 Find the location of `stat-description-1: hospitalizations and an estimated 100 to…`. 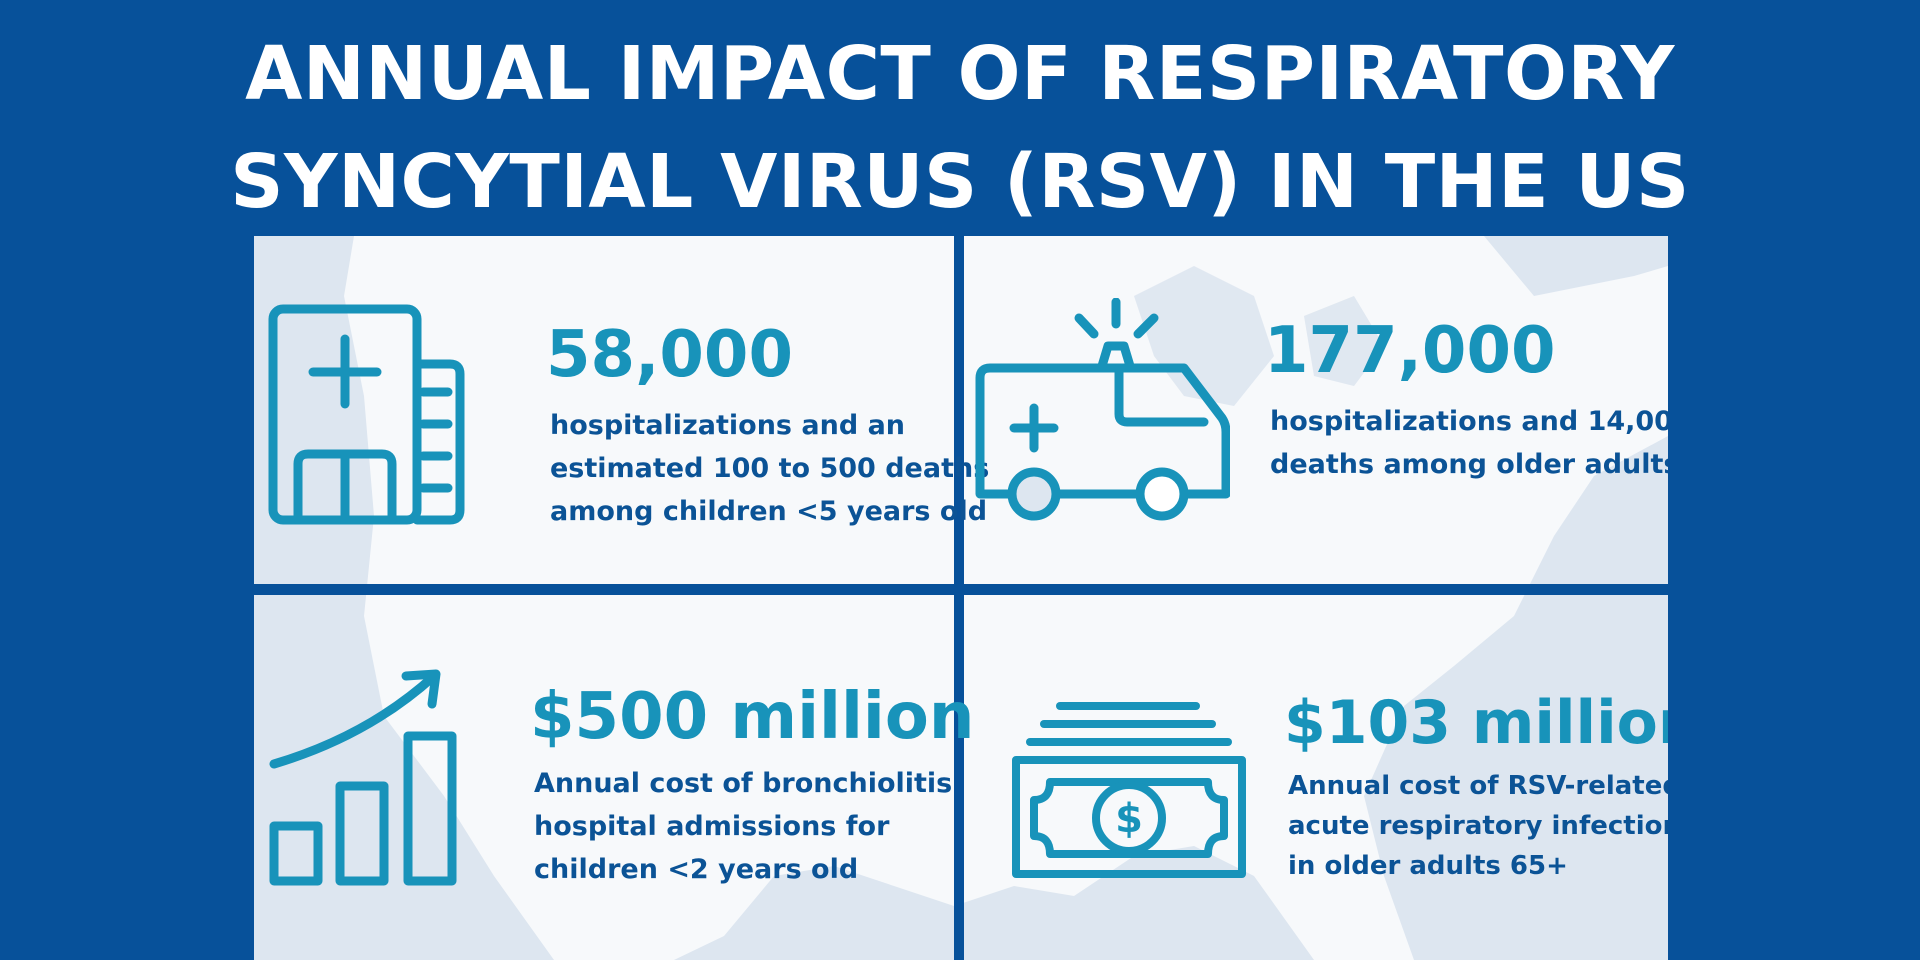

stat-description-1: hospitalizations and an estimated 100 to… is located at coordinates (769, 468).